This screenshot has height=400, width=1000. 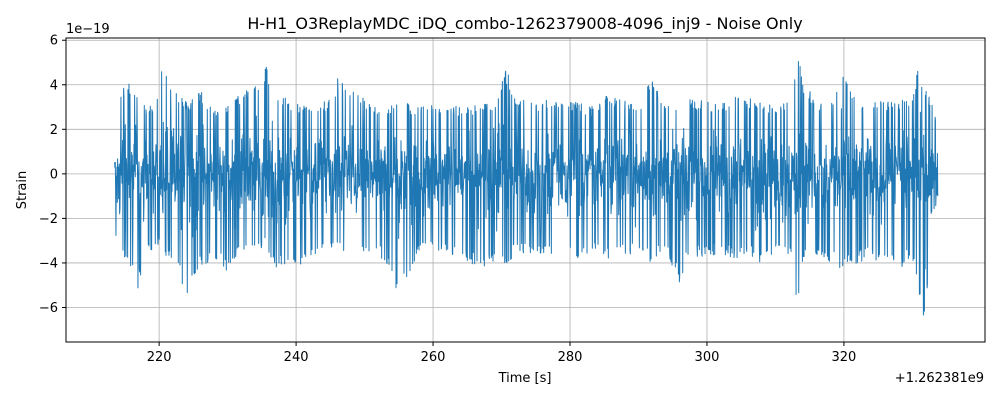 I want to click on y-axis-scale-label: 1e−19, so click(x=88, y=29).